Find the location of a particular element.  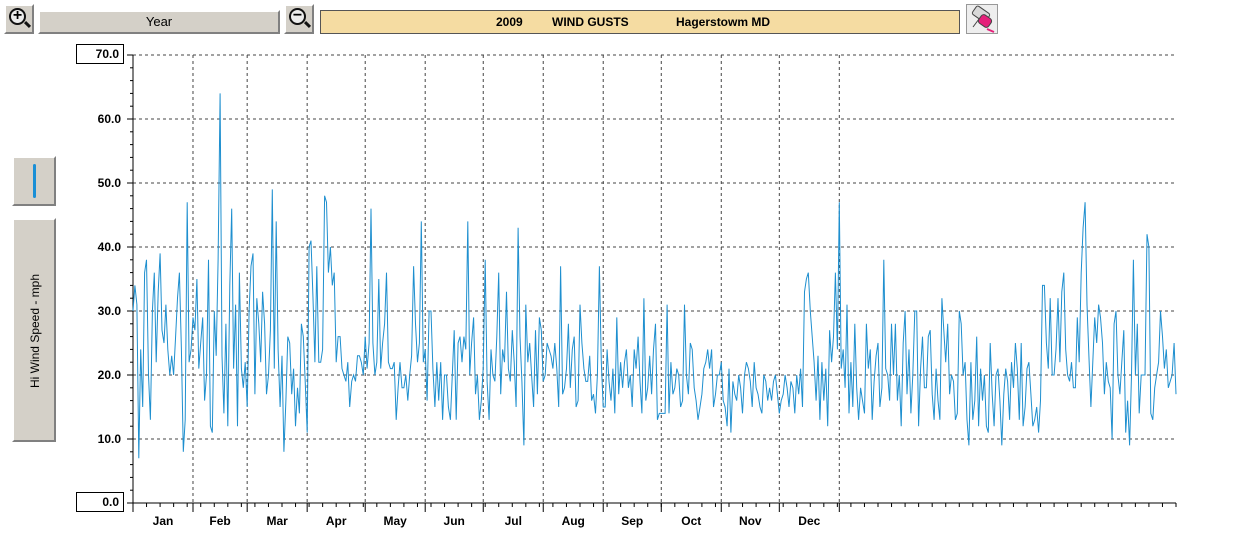

month-label-jan: Jan is located at coordinates (163, 521).